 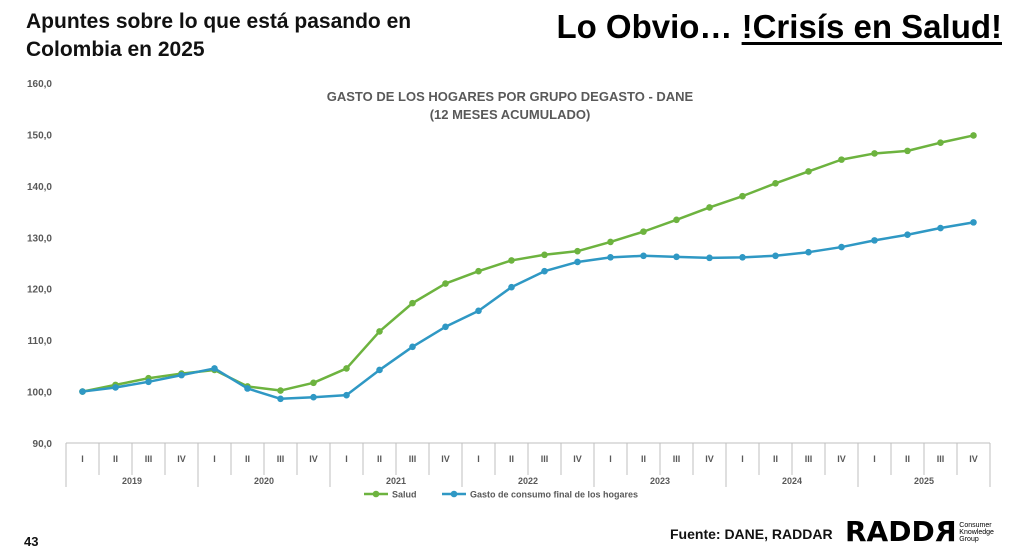 What do you see at coordinates (975, 525) in the screenshot?
I see `logo-tagline-line: Consumer` at bounding box center [975, 525].